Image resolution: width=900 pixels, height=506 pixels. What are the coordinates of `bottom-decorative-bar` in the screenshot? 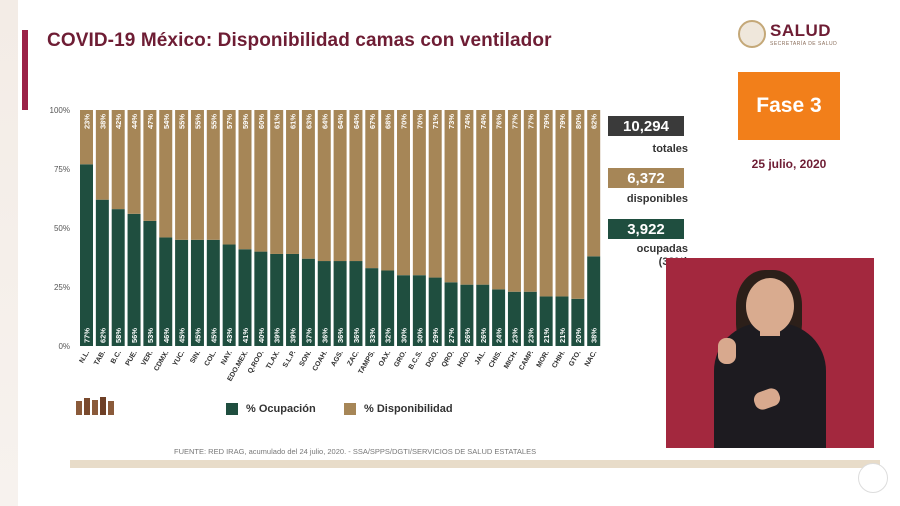 It's located at (475, 464).